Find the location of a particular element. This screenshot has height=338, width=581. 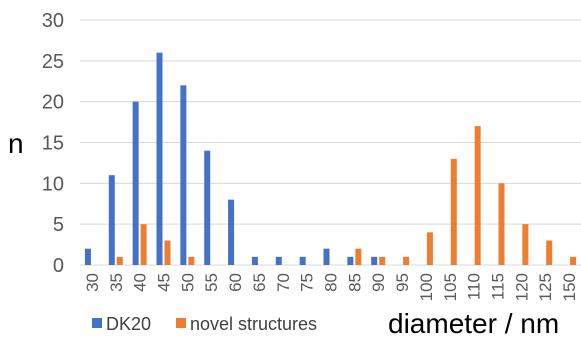

y-tick-label: 30 is located at coordinates (53, 21).